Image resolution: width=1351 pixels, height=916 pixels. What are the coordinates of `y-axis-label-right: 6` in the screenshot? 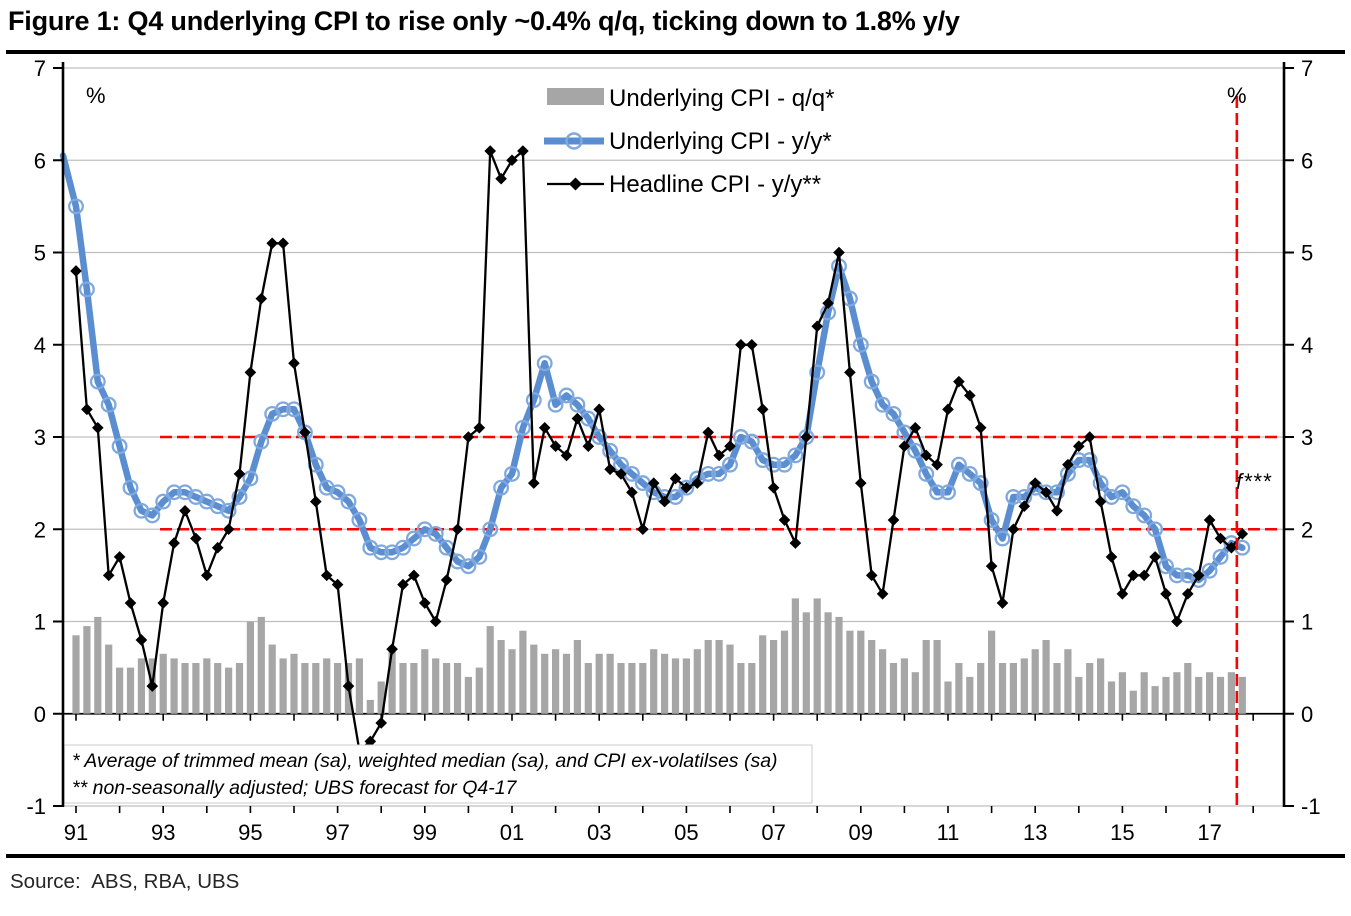 It's located at (1307, 160).